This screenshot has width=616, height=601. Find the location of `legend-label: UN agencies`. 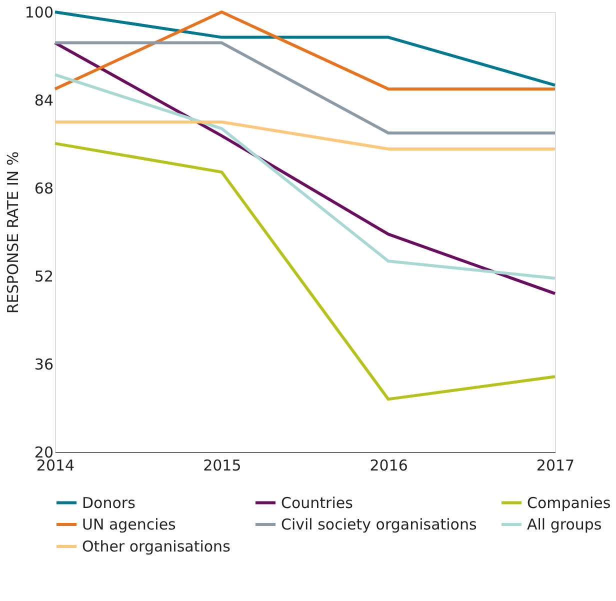

legend-label: UN agencies is located at coordinates (129, 525).